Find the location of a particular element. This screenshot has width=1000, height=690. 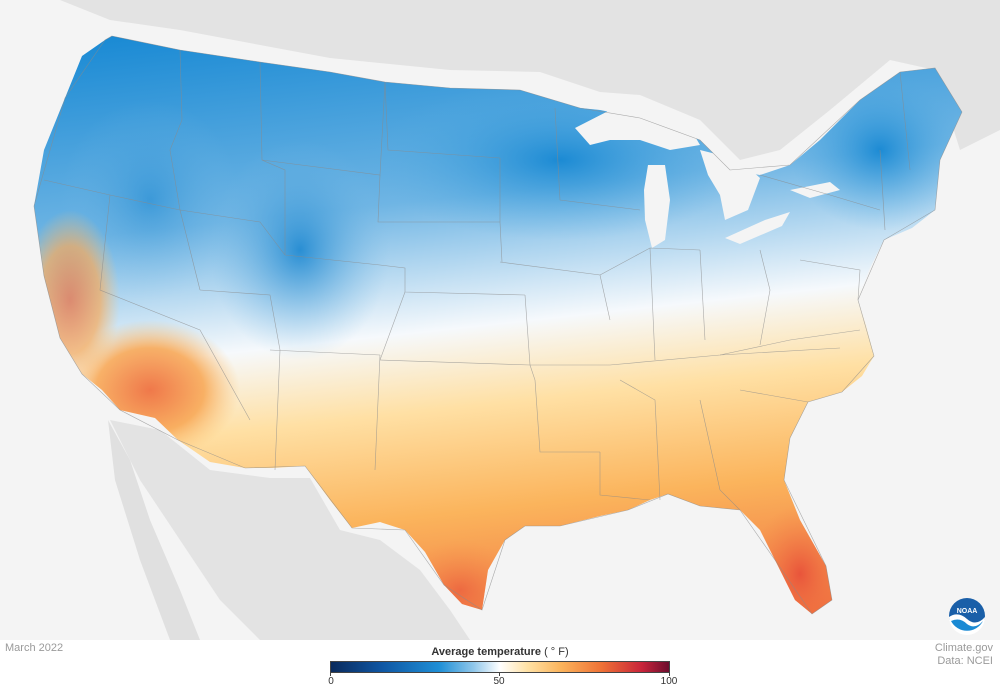

noaa-logo-text: NOAA is located at coordinates (967, 611).